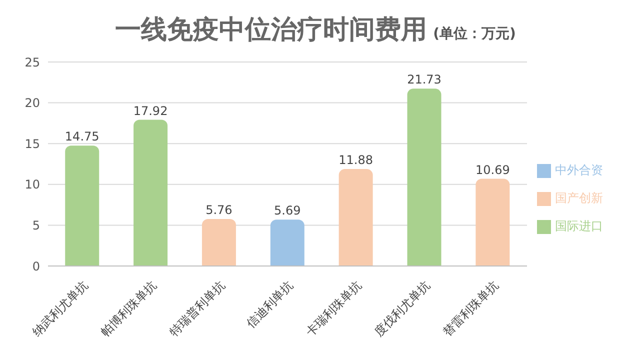  Describe the element at coordinates (32, 185) in the screenshot. I see `y-tick-label: 10` at that location.